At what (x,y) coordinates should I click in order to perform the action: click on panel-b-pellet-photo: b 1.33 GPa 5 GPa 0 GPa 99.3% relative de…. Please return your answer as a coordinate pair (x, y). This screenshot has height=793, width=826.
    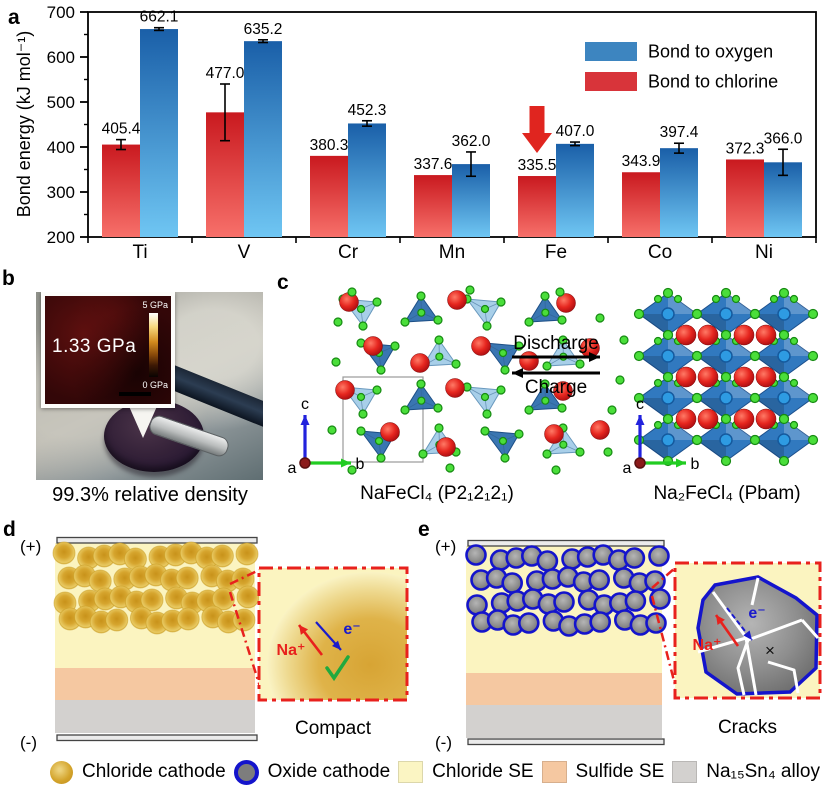
    Looking at the image, I should click on (135, 387).